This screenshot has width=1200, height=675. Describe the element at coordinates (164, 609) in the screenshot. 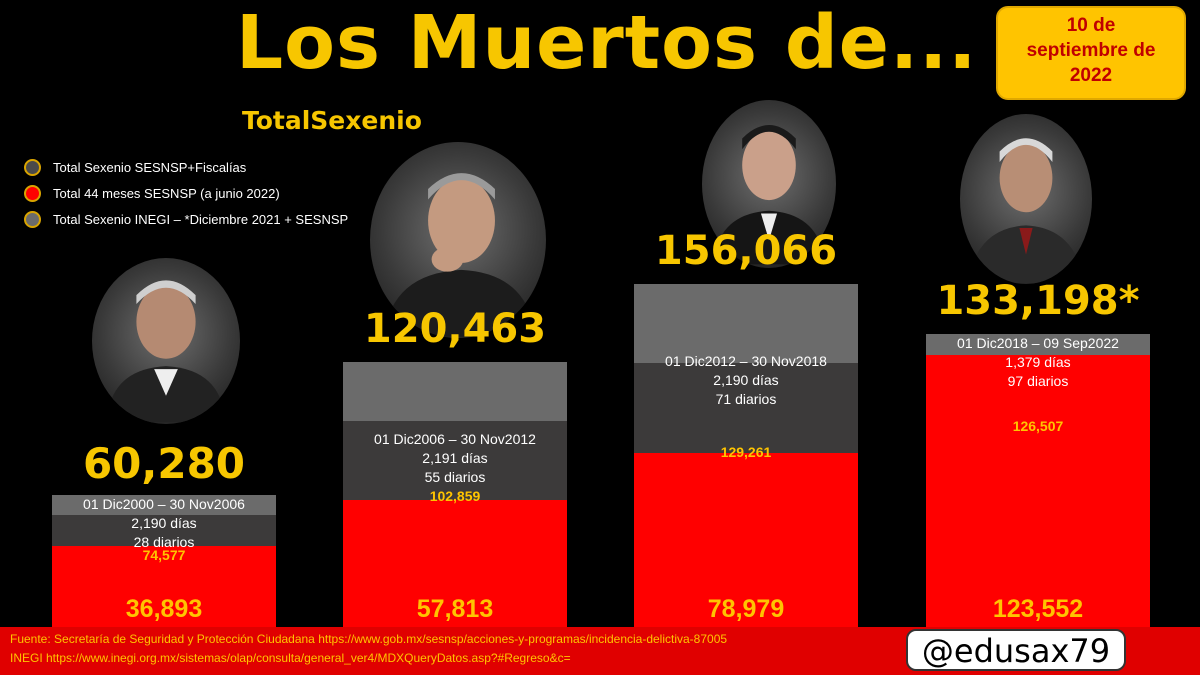

I see `bar-44-meses-label: 36,893` at that location.